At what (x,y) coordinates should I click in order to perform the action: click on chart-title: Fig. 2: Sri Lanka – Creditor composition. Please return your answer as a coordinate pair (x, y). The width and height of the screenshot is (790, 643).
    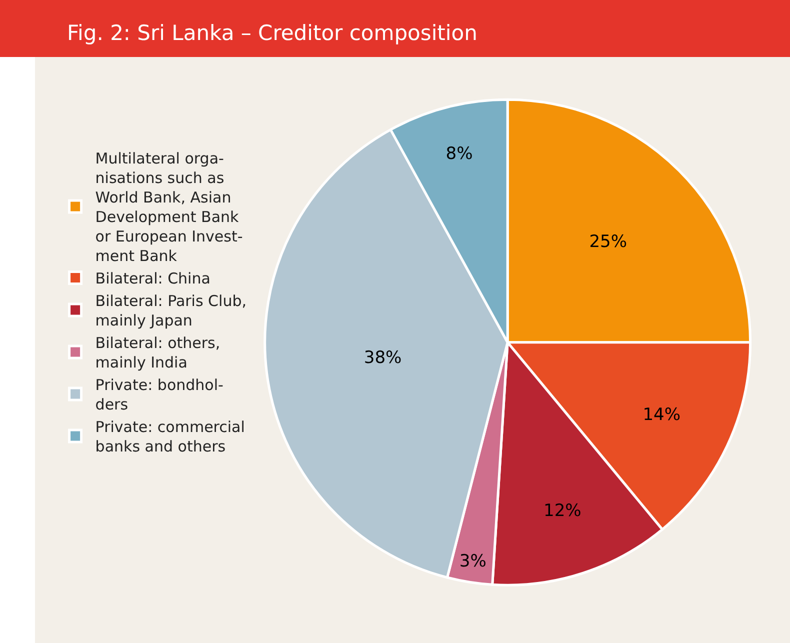
    Looking at the image, I should click on (272, 33).